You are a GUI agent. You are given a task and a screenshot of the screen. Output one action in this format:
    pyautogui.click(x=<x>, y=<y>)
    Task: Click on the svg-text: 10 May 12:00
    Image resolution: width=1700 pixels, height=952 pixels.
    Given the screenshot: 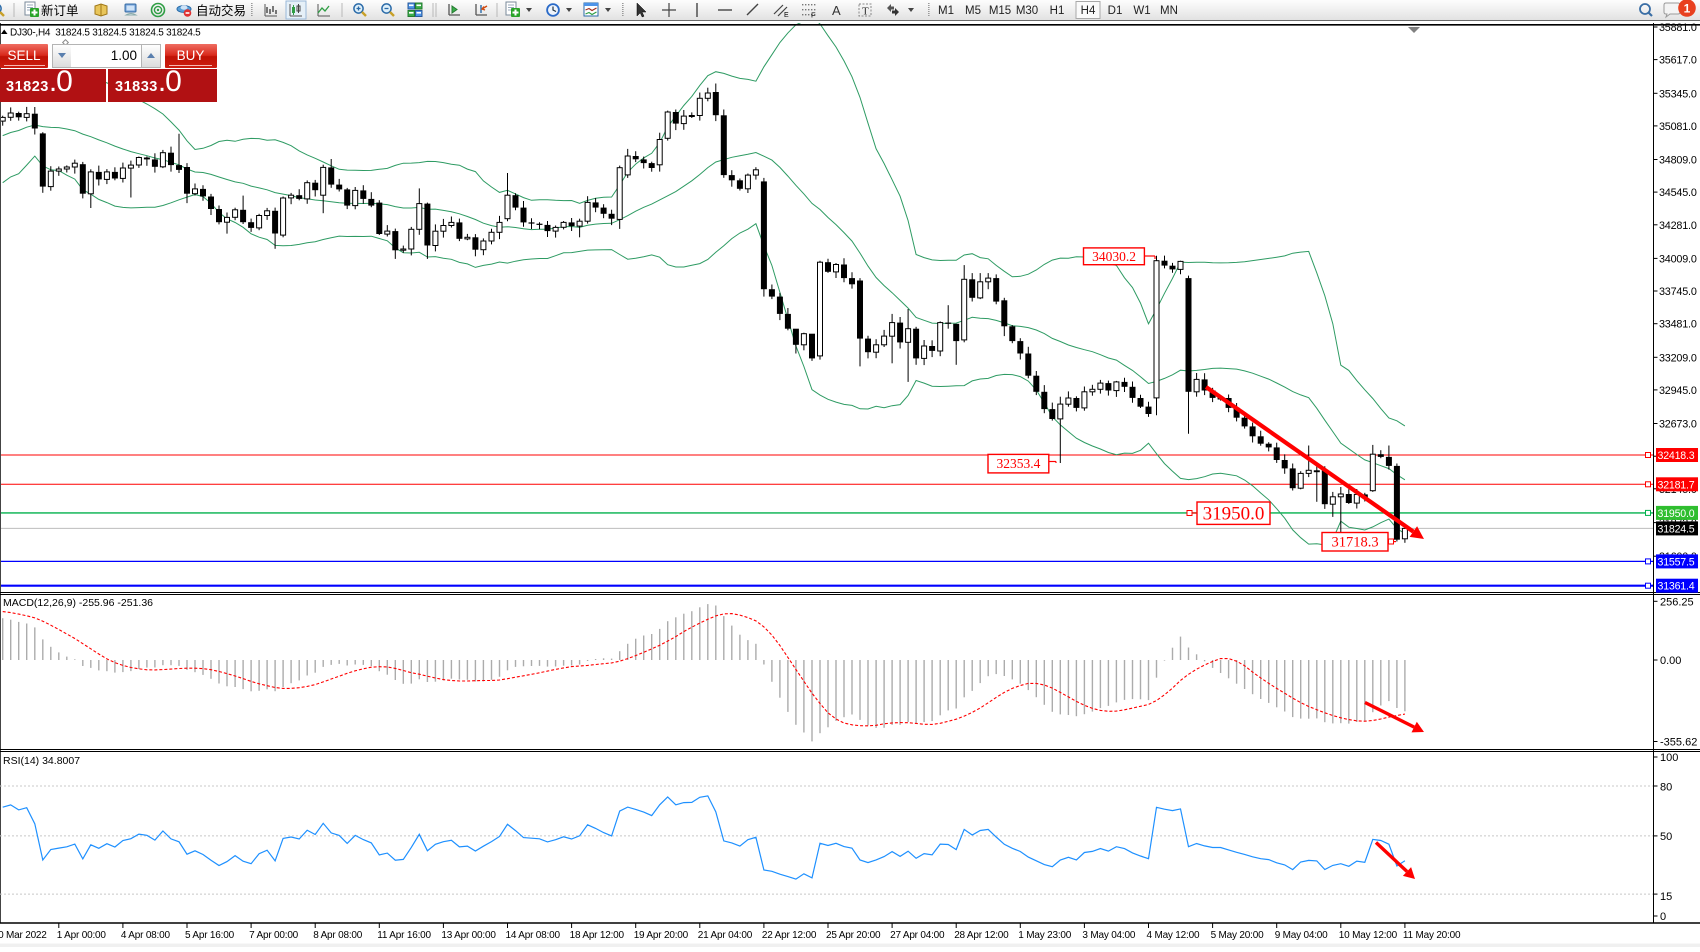 What is the action you would take?
    pyautogui.click(x=1368, y=935)
    